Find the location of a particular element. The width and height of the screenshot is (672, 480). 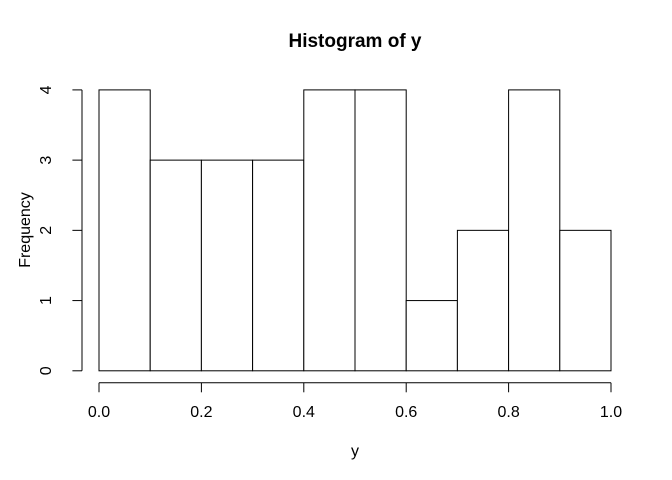

x-tick-label: 0.2 is located at coordinates (201, 412).